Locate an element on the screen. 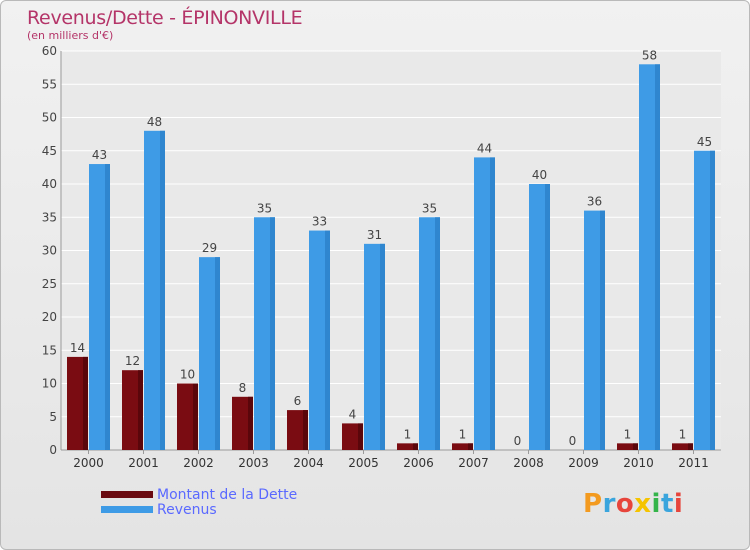  x-tick-label: 2011 is located at coordinates (693, 463).